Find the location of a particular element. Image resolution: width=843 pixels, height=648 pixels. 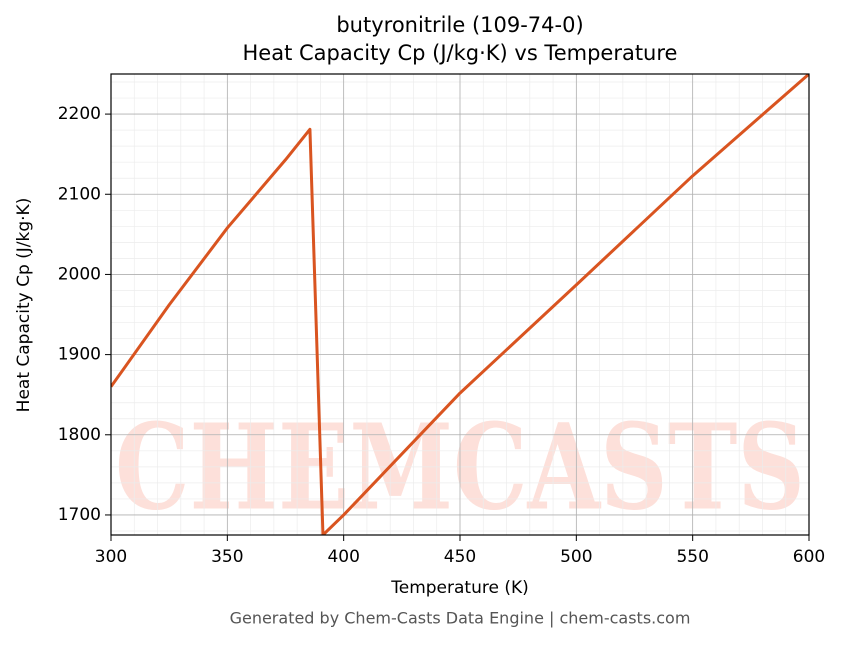

y-tick-label: 1700 is located at coordinates (79, 515).